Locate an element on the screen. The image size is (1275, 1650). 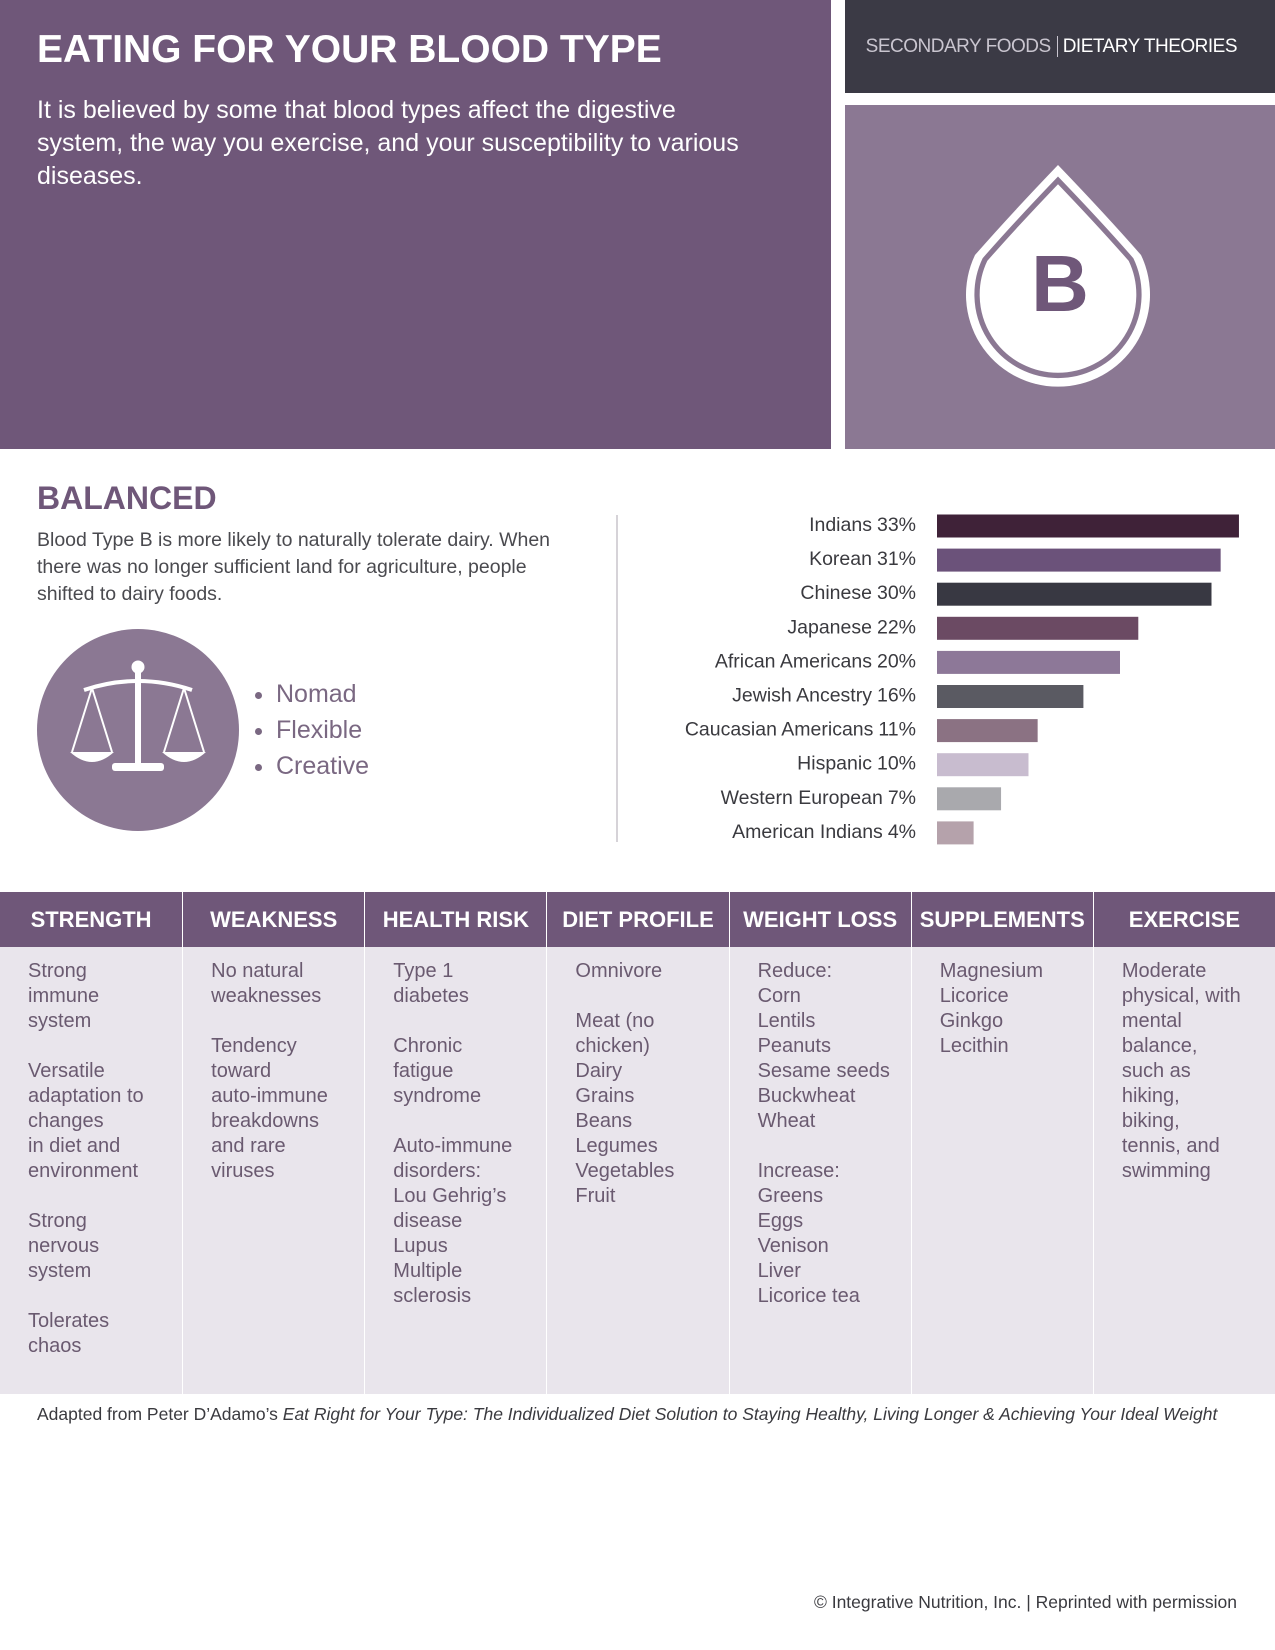
cell-line: Versatile is located at coordinates (66, 1071).